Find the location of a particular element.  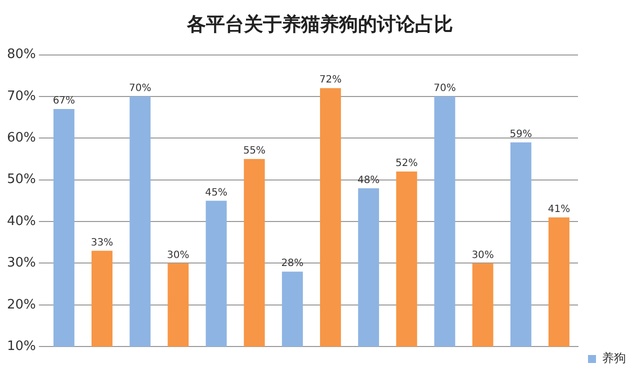

y-tick-label: 60% is located at coordinates (21, 138).